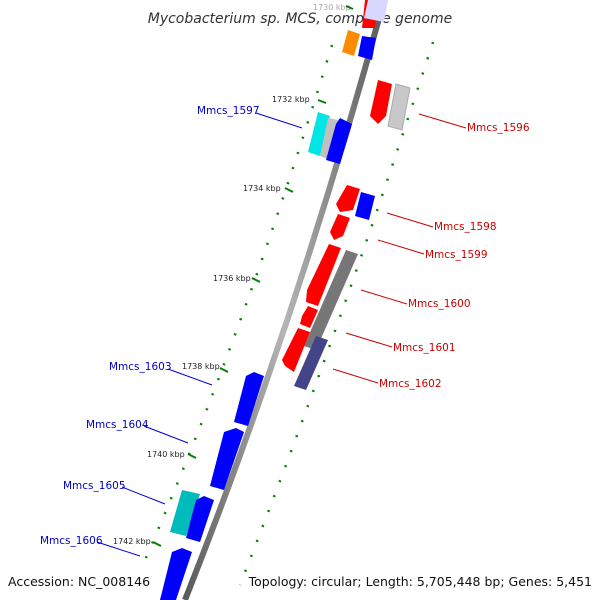  I want to click on gene-orange, so click(351, 43).